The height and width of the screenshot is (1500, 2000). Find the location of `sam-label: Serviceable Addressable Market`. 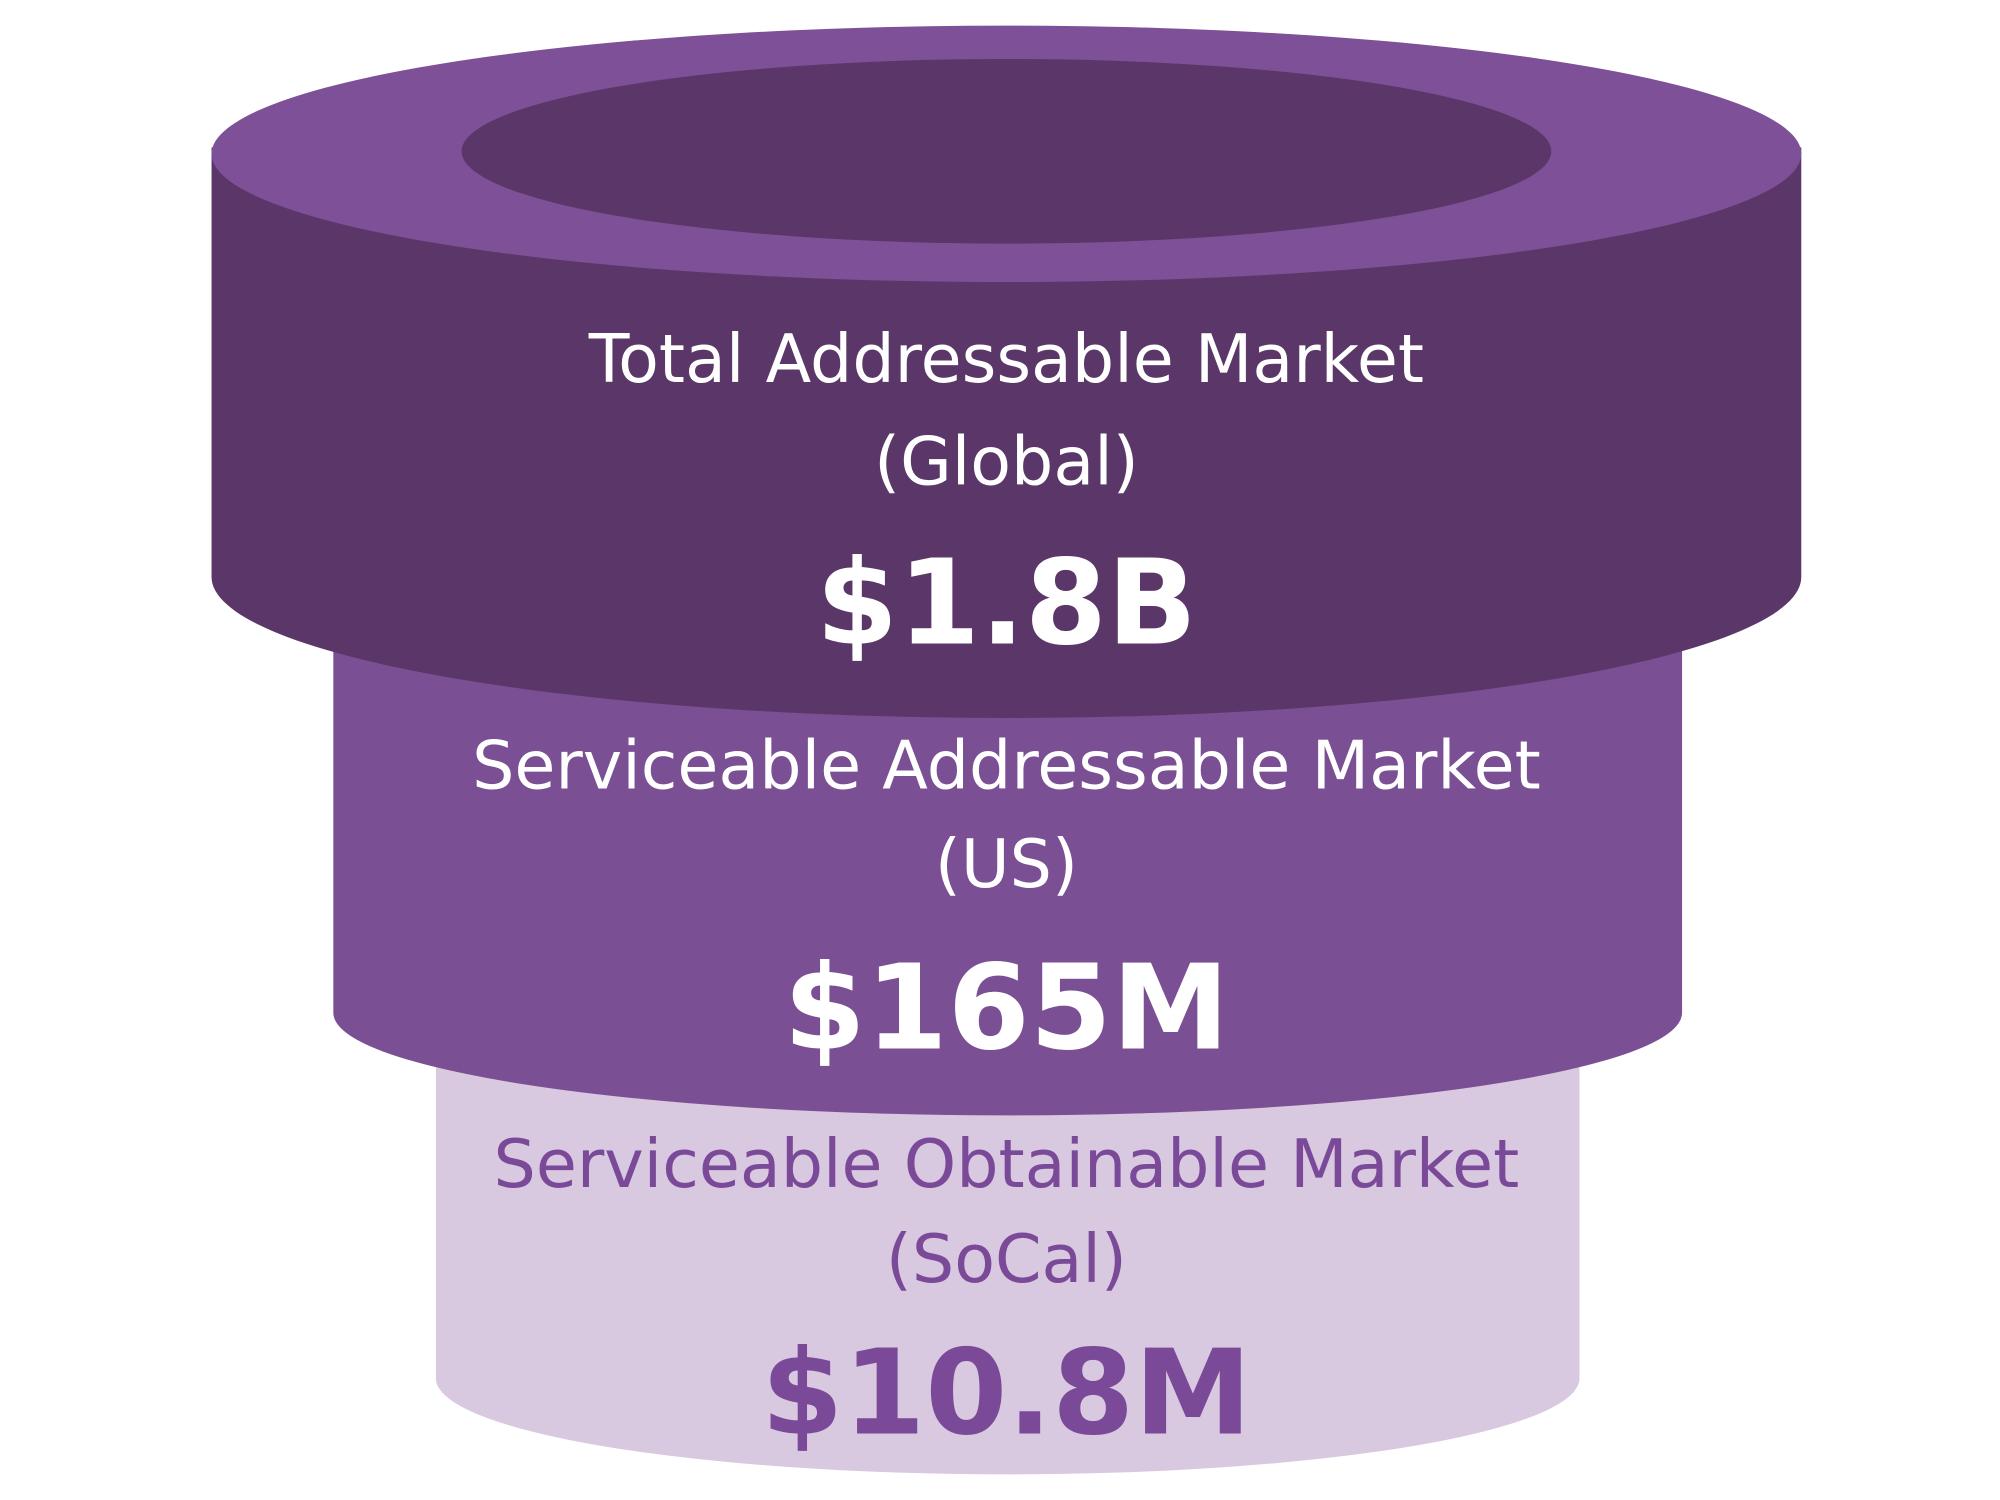

sam-label: Serviceable Addressable Market is located at coordinates (1006, 765).